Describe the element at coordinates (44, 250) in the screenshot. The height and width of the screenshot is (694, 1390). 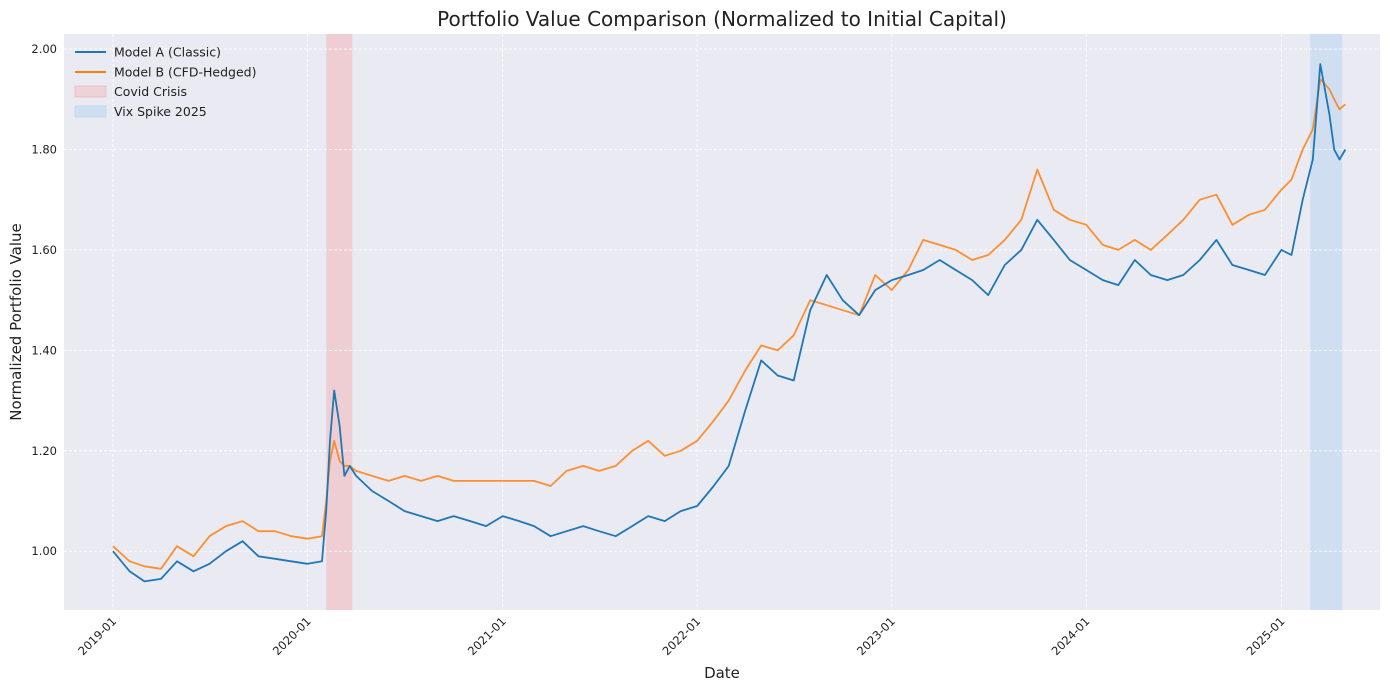
I see `y-tick-label: 1.60` at that location.